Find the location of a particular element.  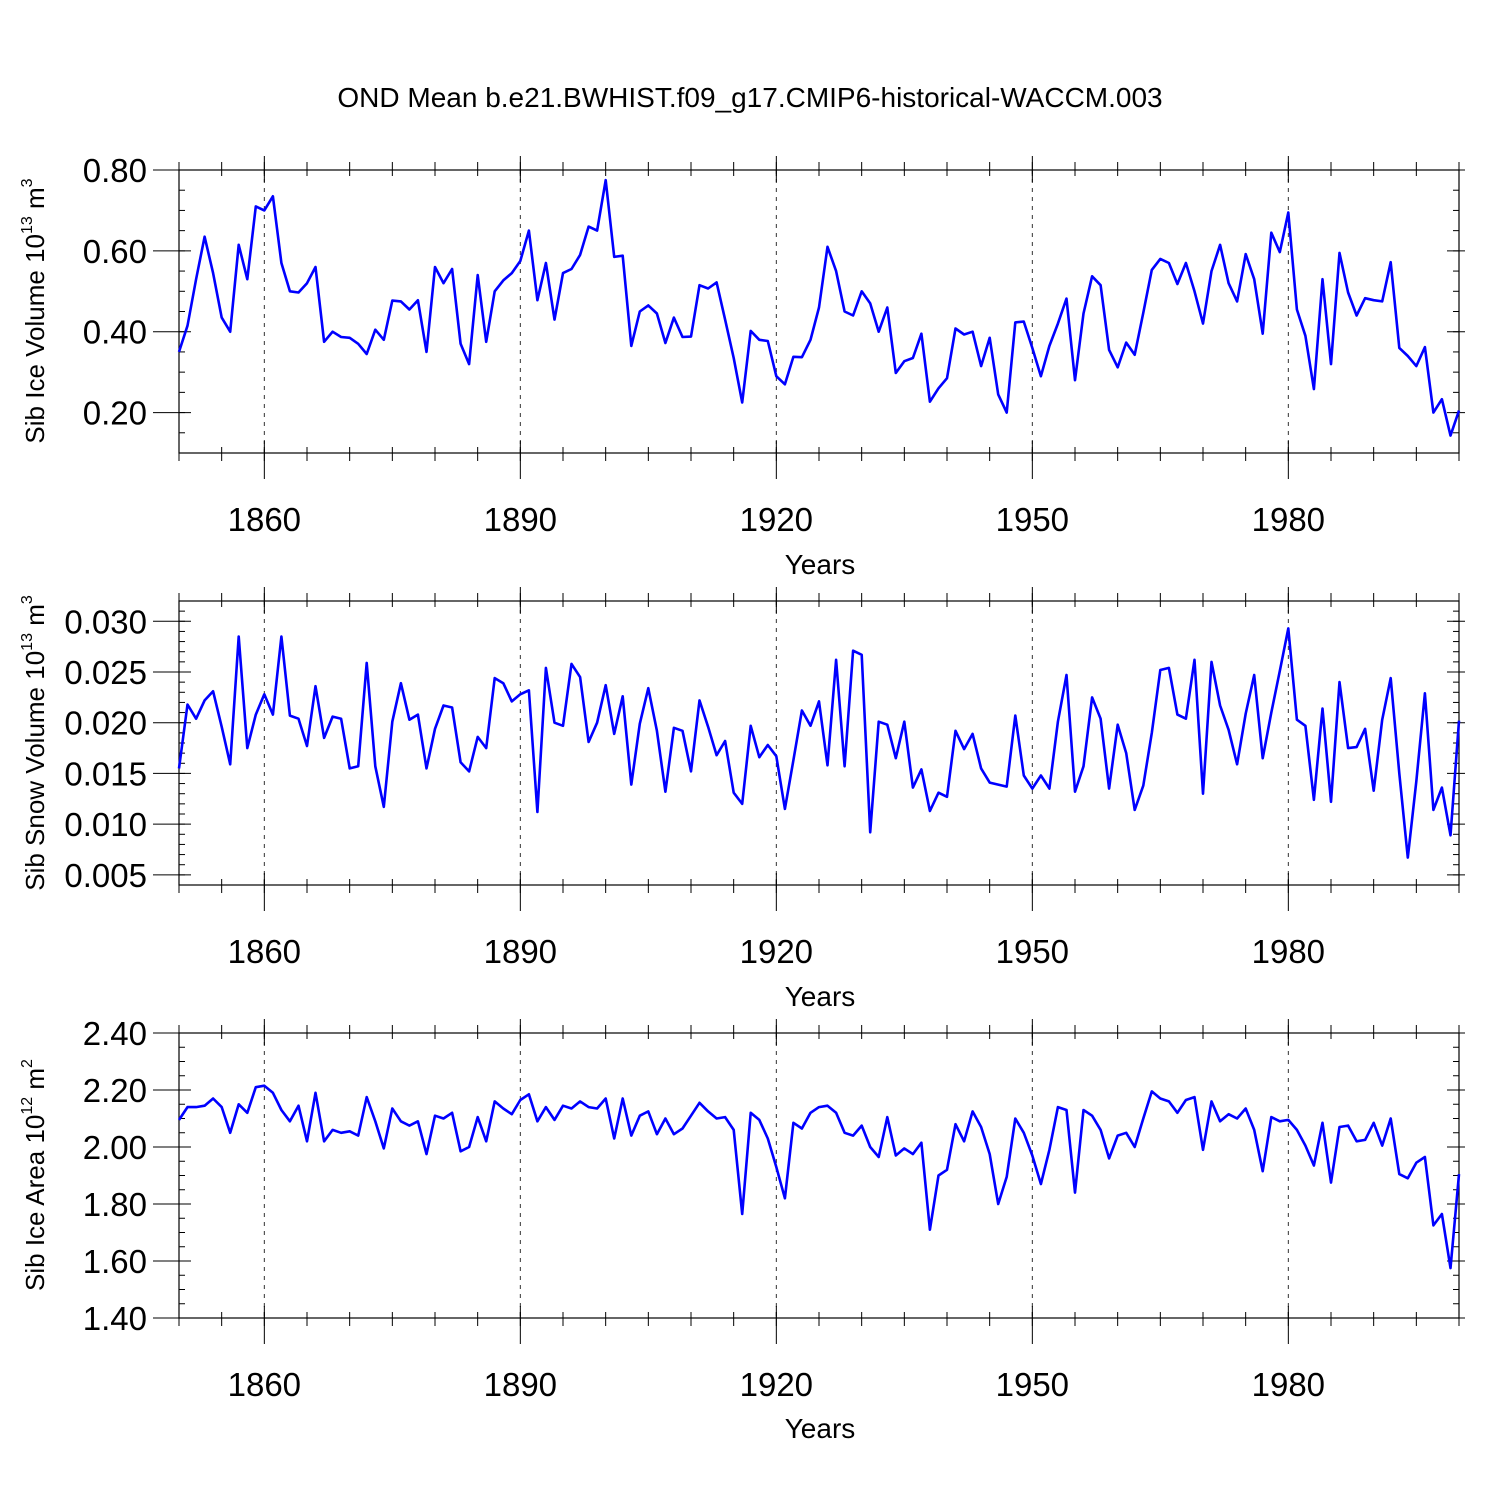

y-tick-label: 0.020 is located at coordinates (105, 723).